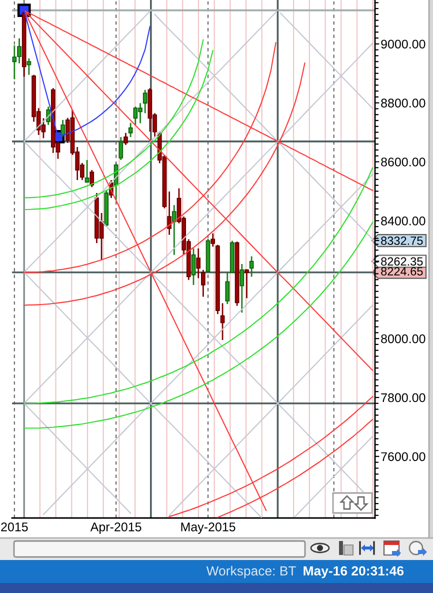  I want to click on y-tick-label: 9000.00, so click(403, 44).